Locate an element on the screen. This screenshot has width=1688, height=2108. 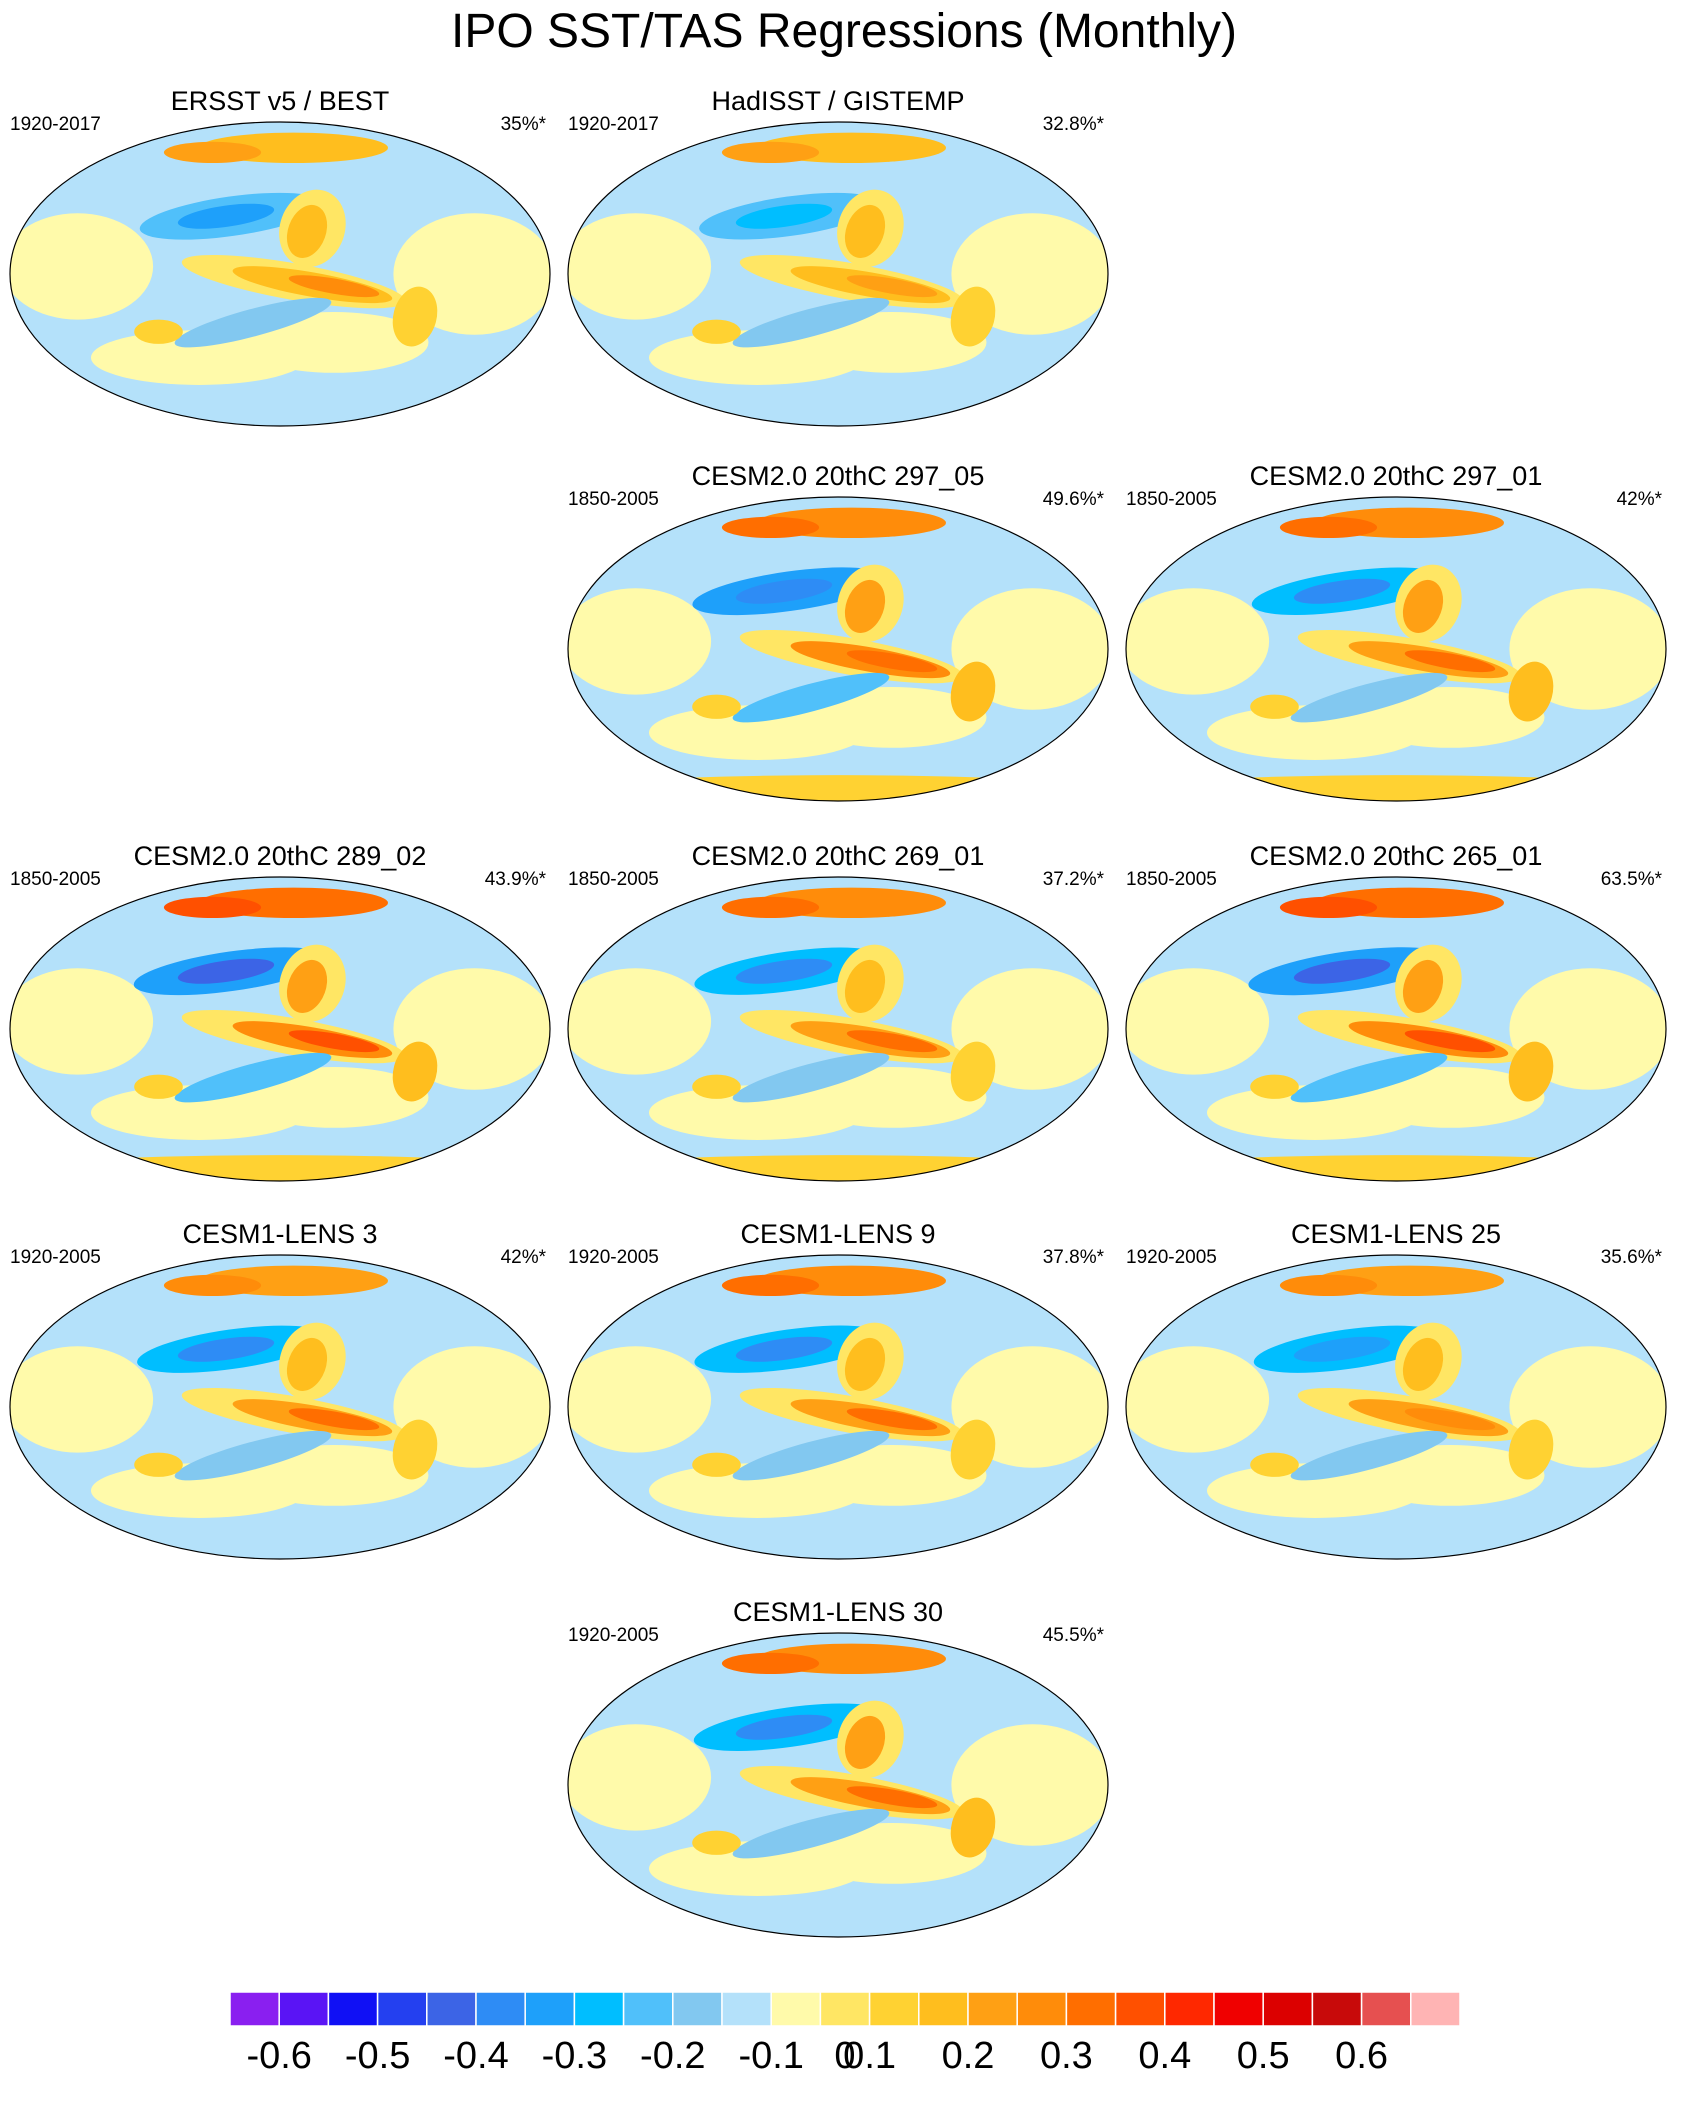
map-panel: CESM2.0 20thC 269_01 1850-2005 37.2%* is located at coordinates (838, 1015).